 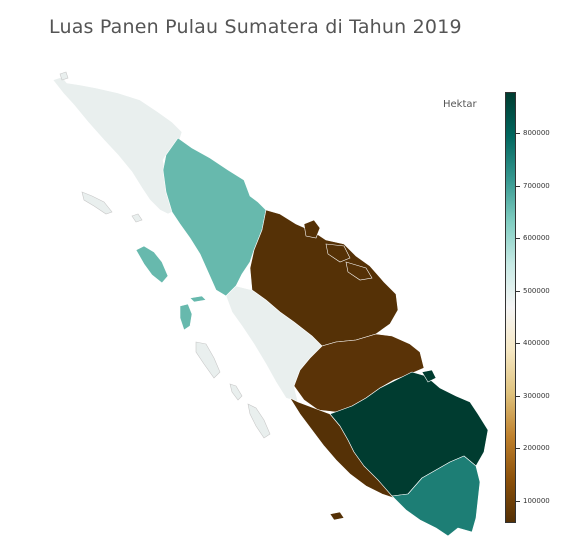 What do you see at coordinates (198, 299) in the screenshot?
I see `island-batu-small` at bounding box center [198, 299].